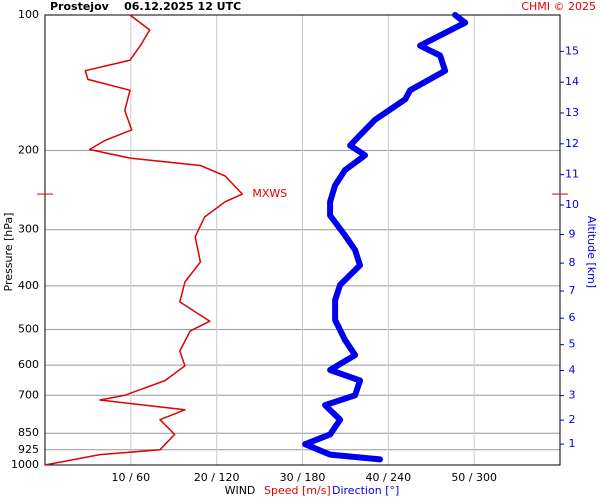 The height and width of the screenshot is (500, 600). I want to click on y2-tick-label: 1, so click(572, 443).